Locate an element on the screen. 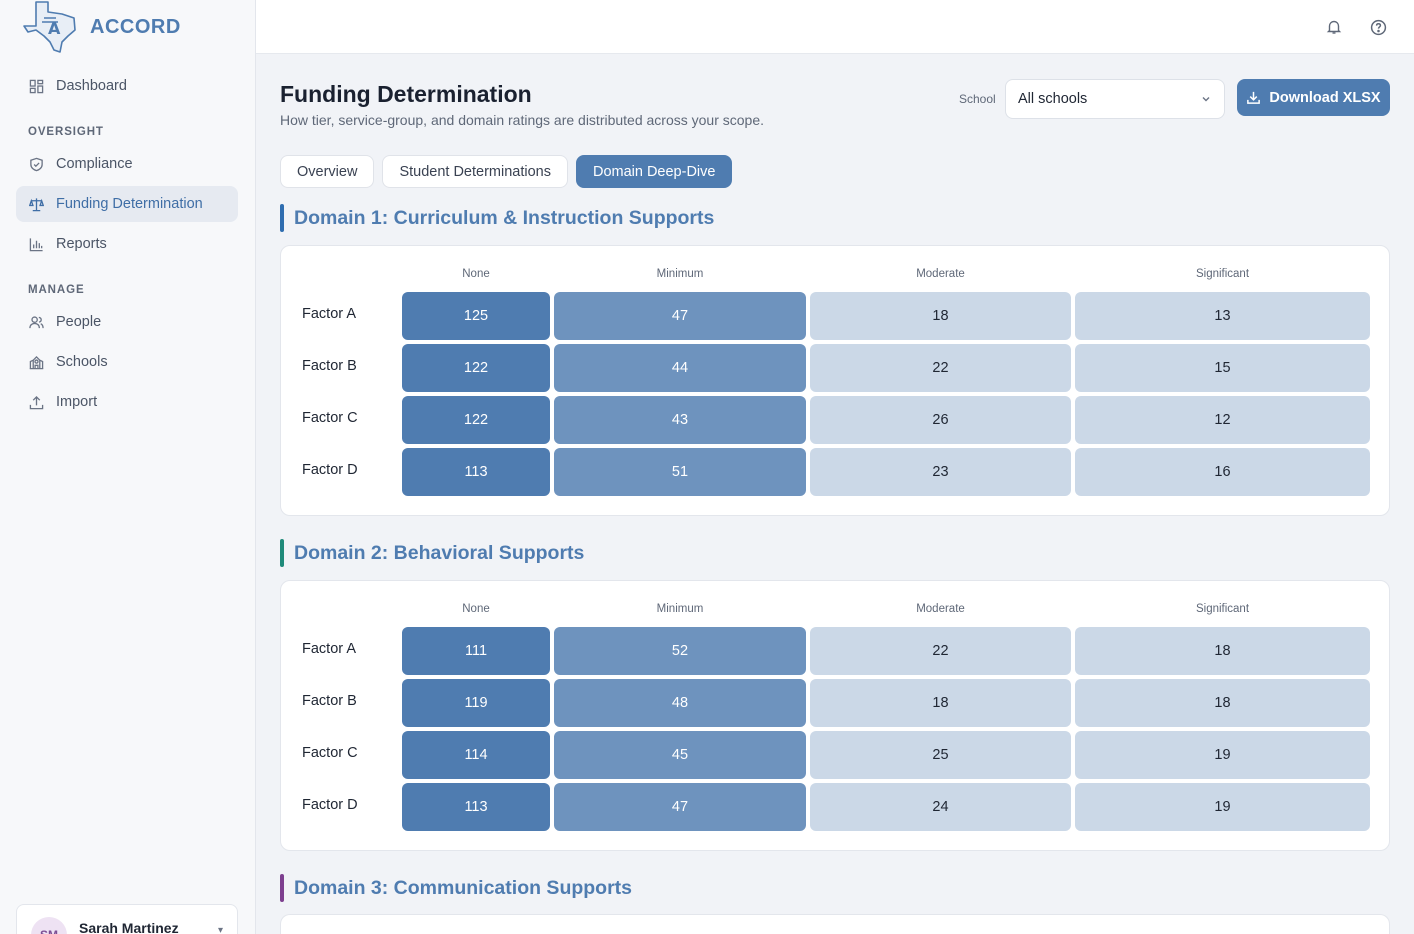 This screenshot has width=1414, height=934. chevron-up-down-icon: ▾ is located at coordinates (220, 929).